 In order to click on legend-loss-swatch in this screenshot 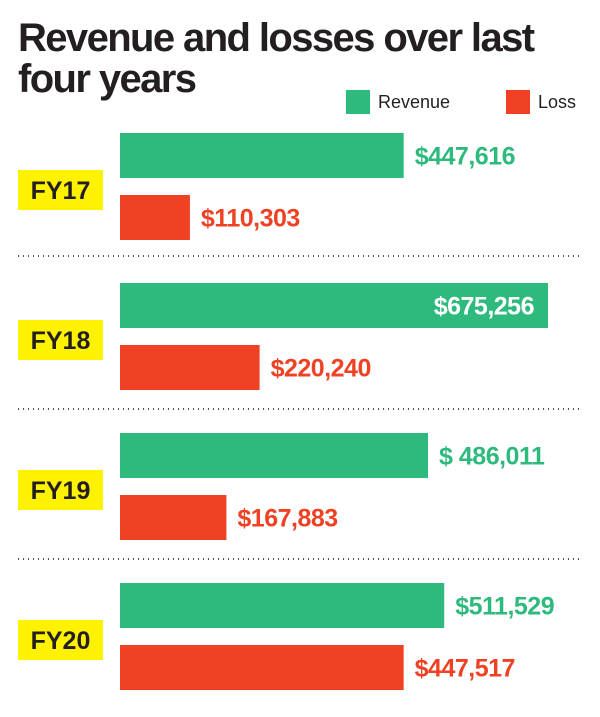, I will do `click(518, 102)`.